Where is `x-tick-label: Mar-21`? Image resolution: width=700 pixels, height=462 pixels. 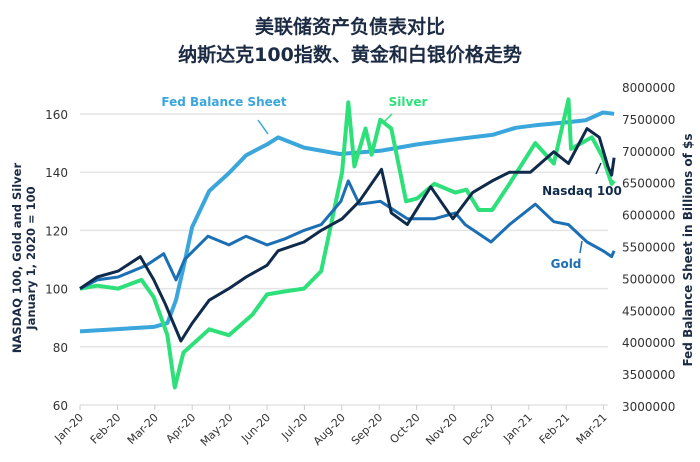
x-tick-label: Mar-21 is located at coordinates (592, 429).